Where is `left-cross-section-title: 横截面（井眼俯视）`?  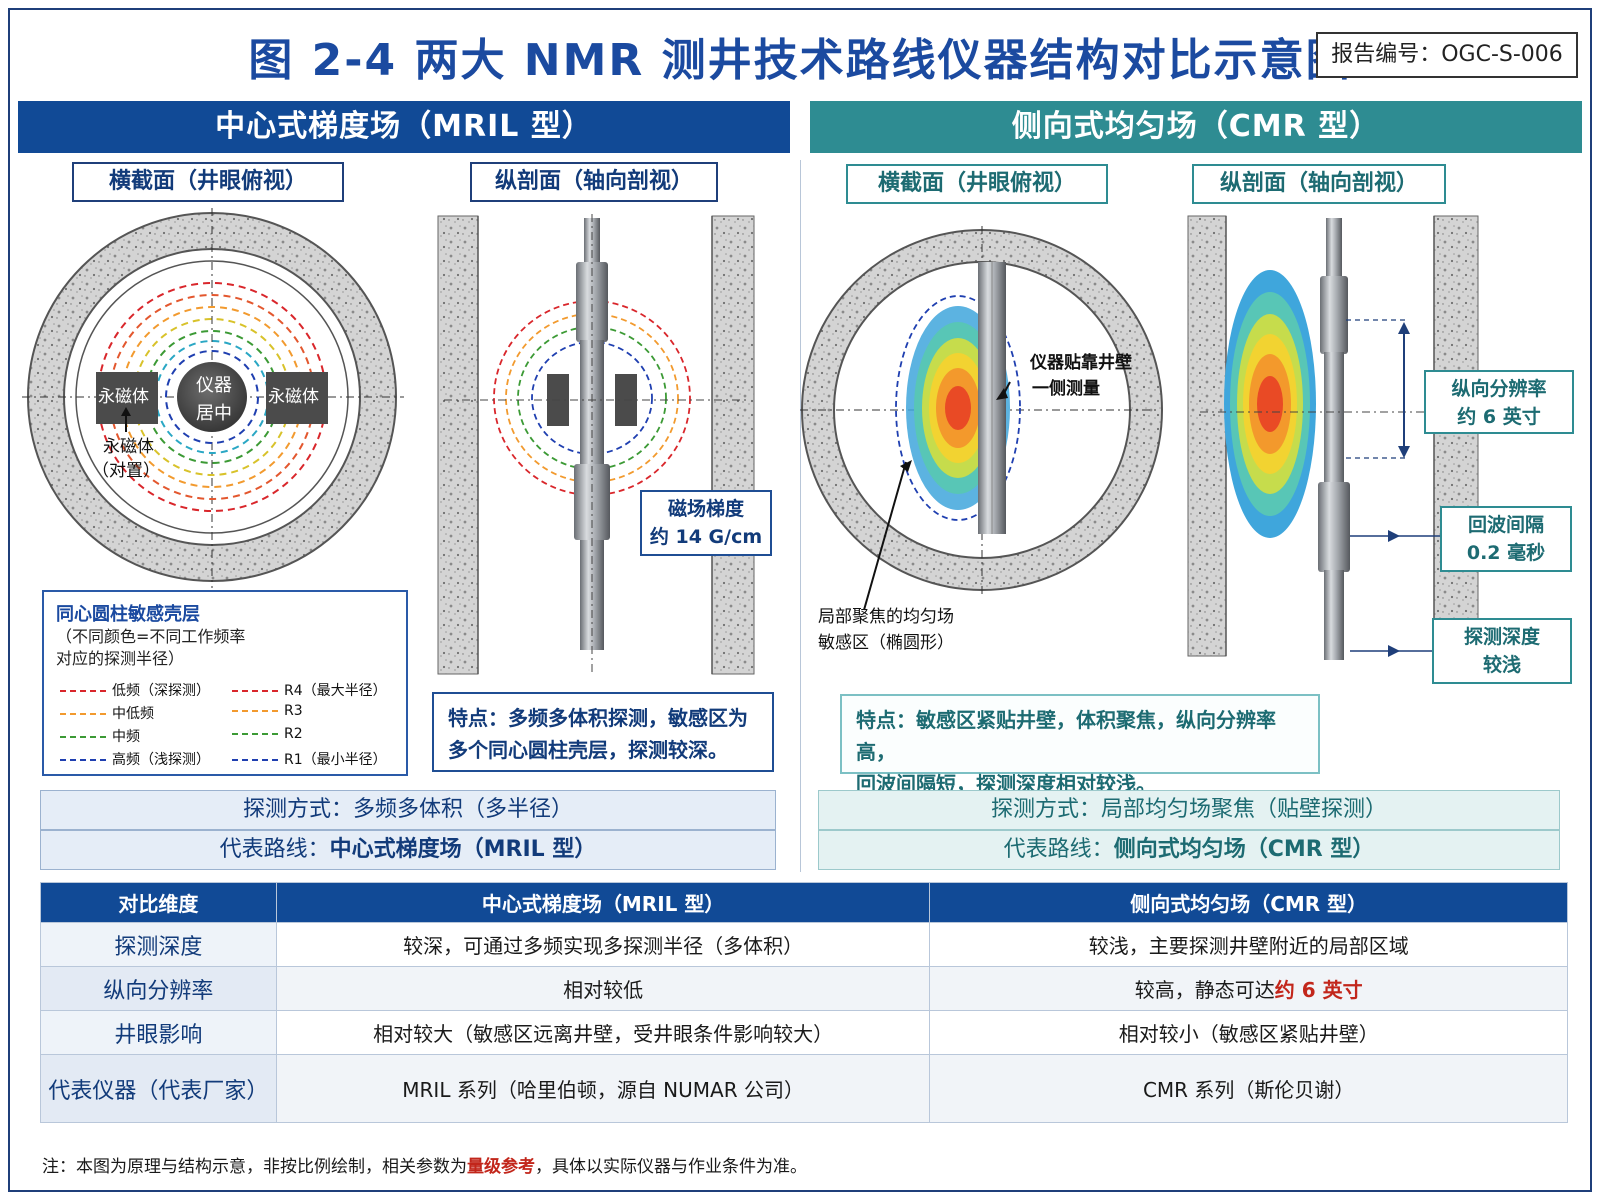
left-cross-section-title: 横截面（井眼俯视） is located at coordinates (208, 182).